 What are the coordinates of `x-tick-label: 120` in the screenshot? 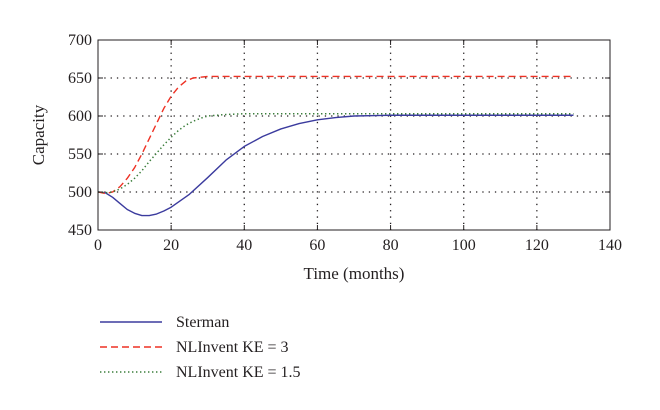 It's located at (537, 245).